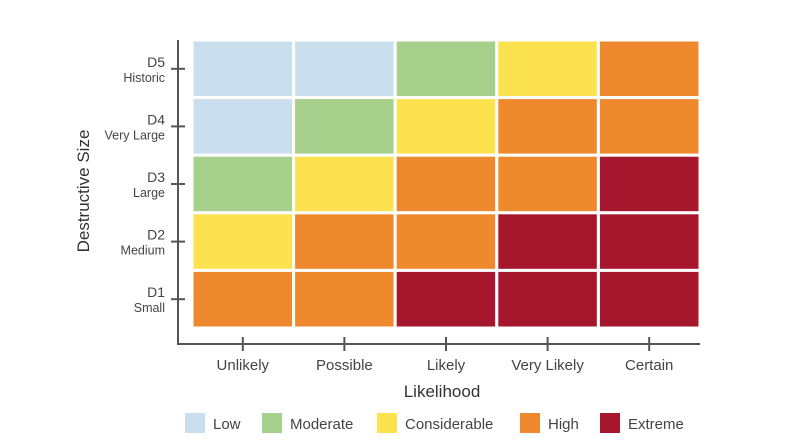 The width and height of the screenshot is (800, 447). What do you see at coordinates (149, 308) in the screenshot?
I see `y-tick-name: Small` at bounding box center [149, 308].